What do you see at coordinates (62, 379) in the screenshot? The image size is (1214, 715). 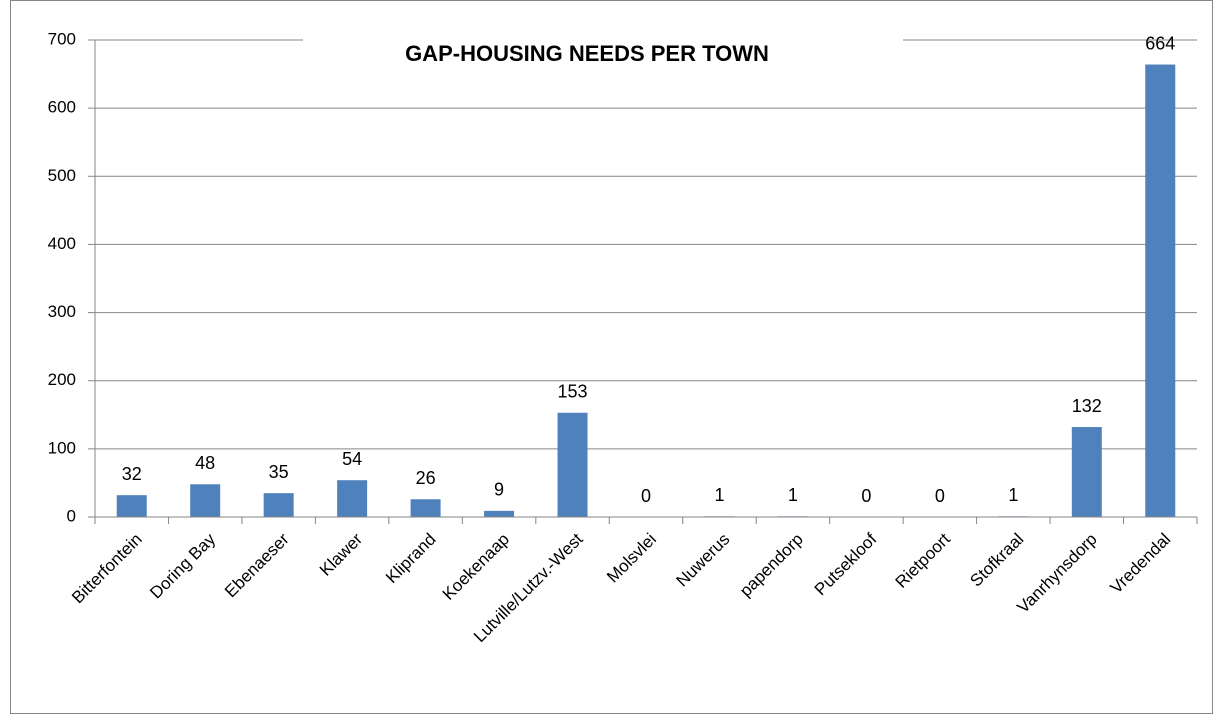 I see `y-tick-label: 200` at bounding box center [62, 379].